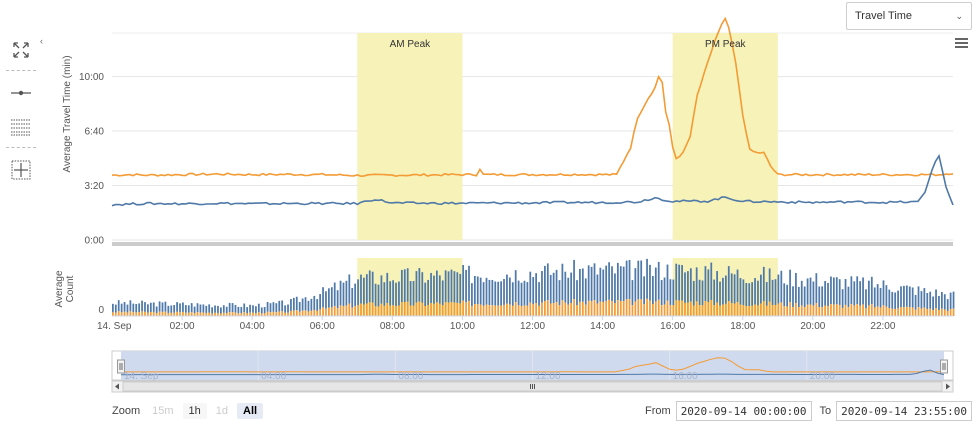 This screenshot has width=980, height=437. What do you see at coordinates (21, 127) in the screenshot?
I see `table-mode-button` at bounding box center [21, 127].